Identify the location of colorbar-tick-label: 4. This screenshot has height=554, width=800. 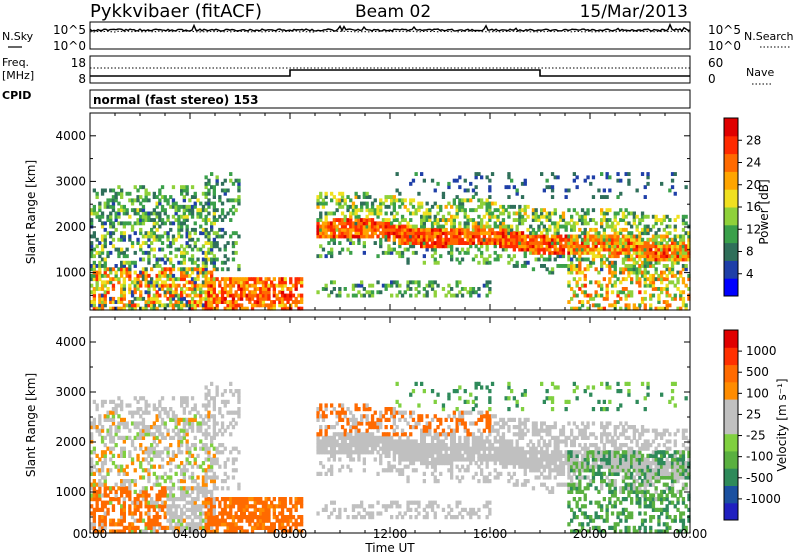
(750, 274).